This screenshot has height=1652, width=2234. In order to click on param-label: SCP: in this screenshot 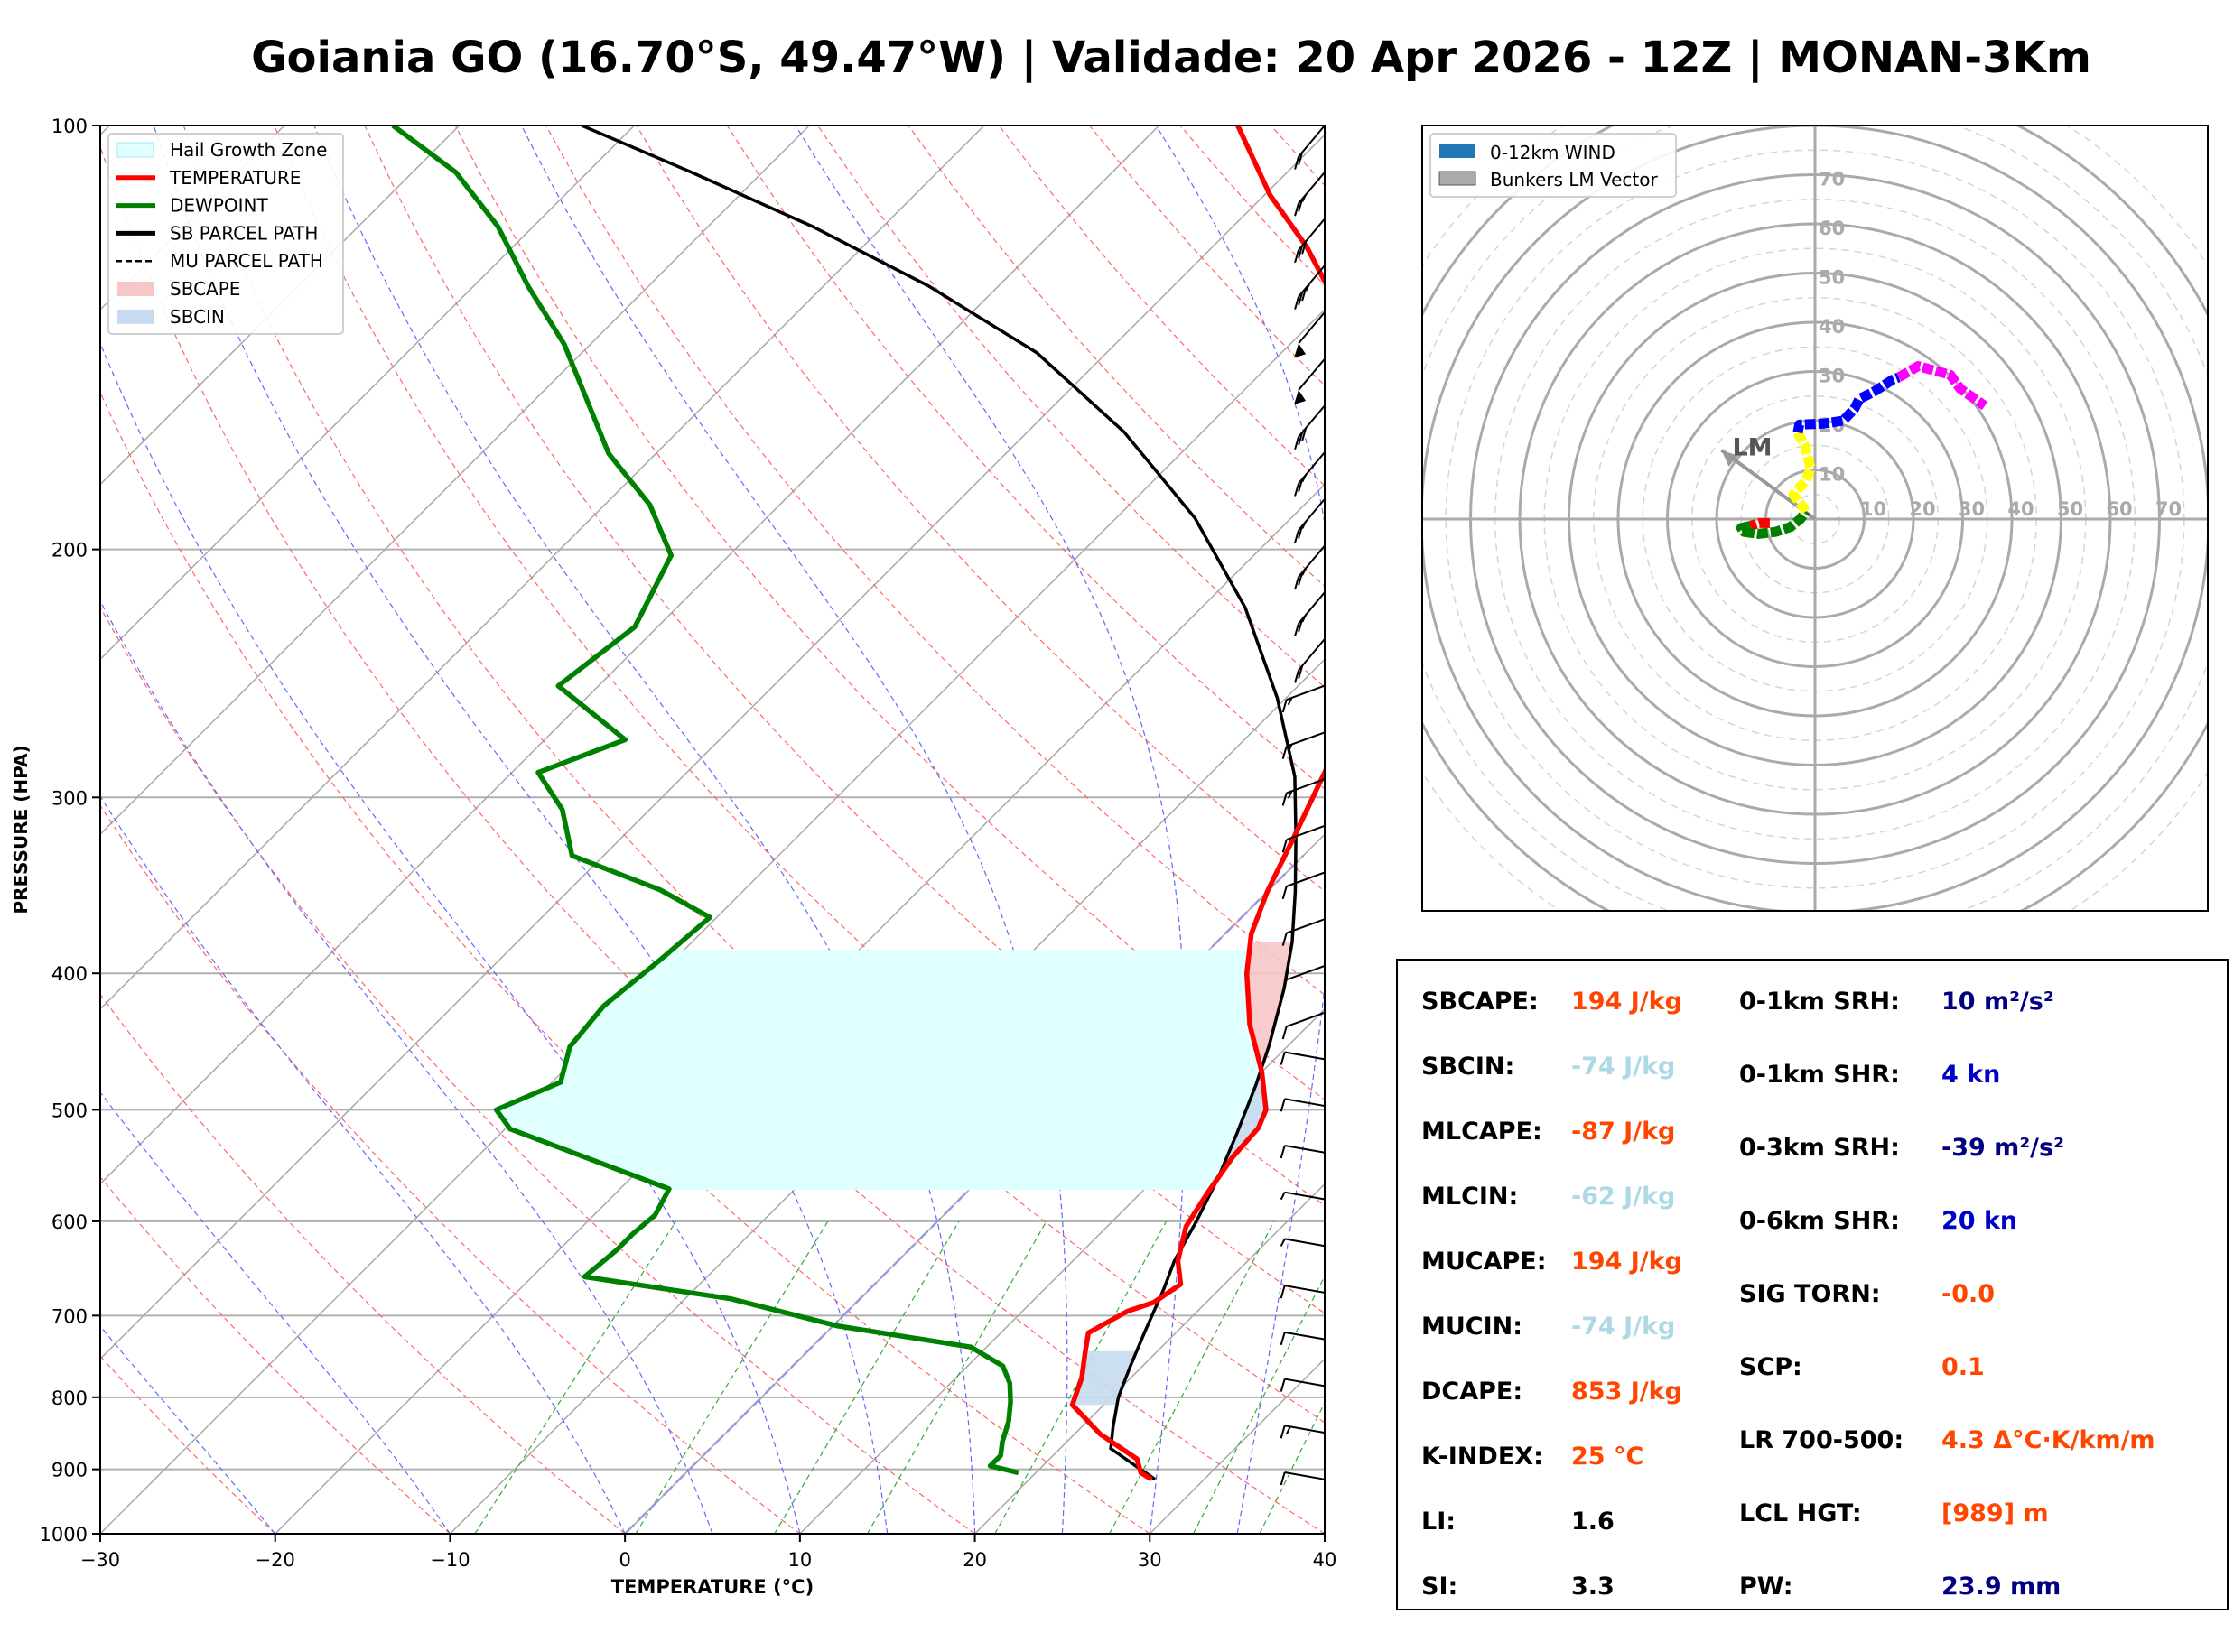, I will do `click(1771, 1367)`.